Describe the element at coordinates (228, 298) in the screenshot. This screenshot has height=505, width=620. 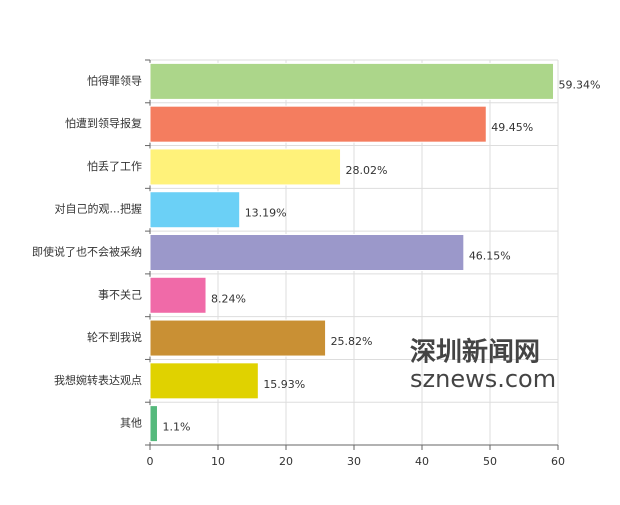
I see `value-label: 8.24%` at that location.